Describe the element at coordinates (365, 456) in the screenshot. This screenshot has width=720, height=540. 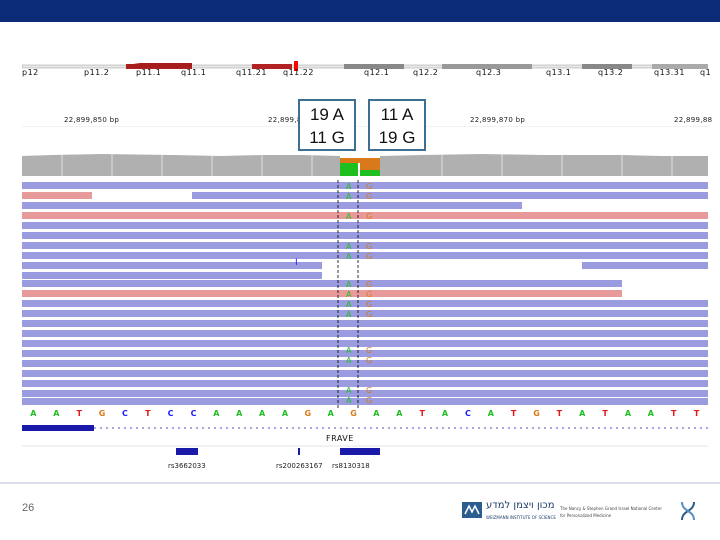
I see `snp-track` at that location.